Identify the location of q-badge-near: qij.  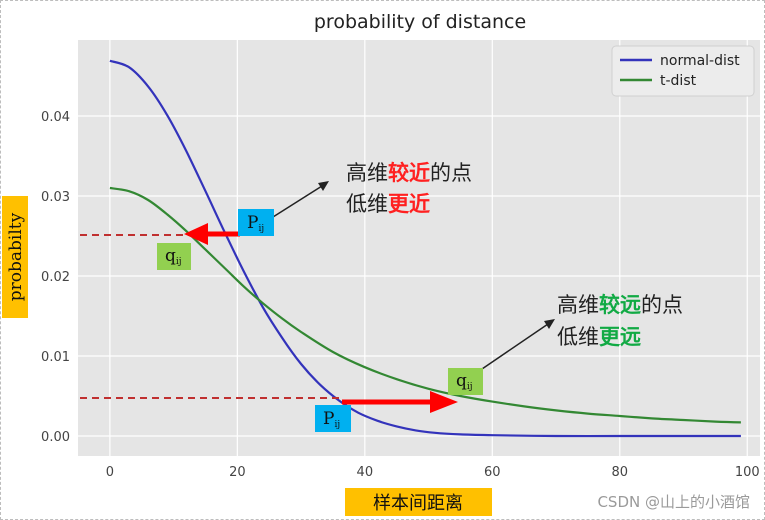
(174, 256).